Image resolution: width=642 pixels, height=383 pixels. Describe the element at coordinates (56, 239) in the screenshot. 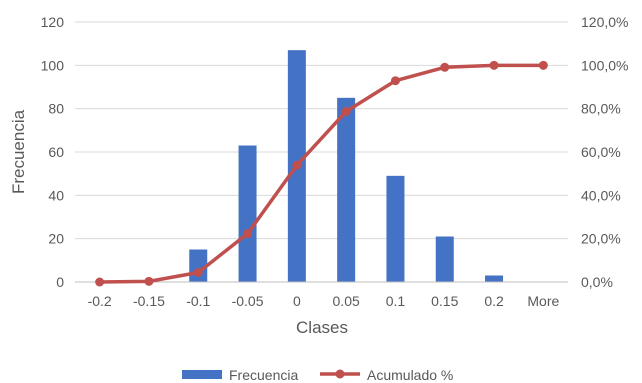

I see `y-tick-label: 20` at that location.